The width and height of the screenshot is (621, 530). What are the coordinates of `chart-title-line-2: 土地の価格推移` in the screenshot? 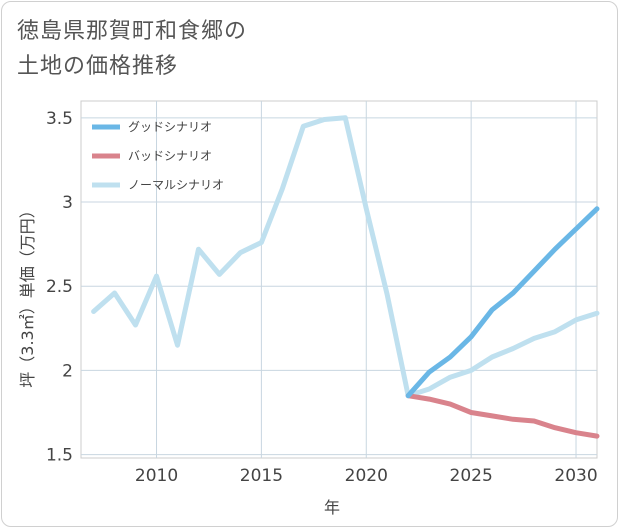 It's located at (98, 66).